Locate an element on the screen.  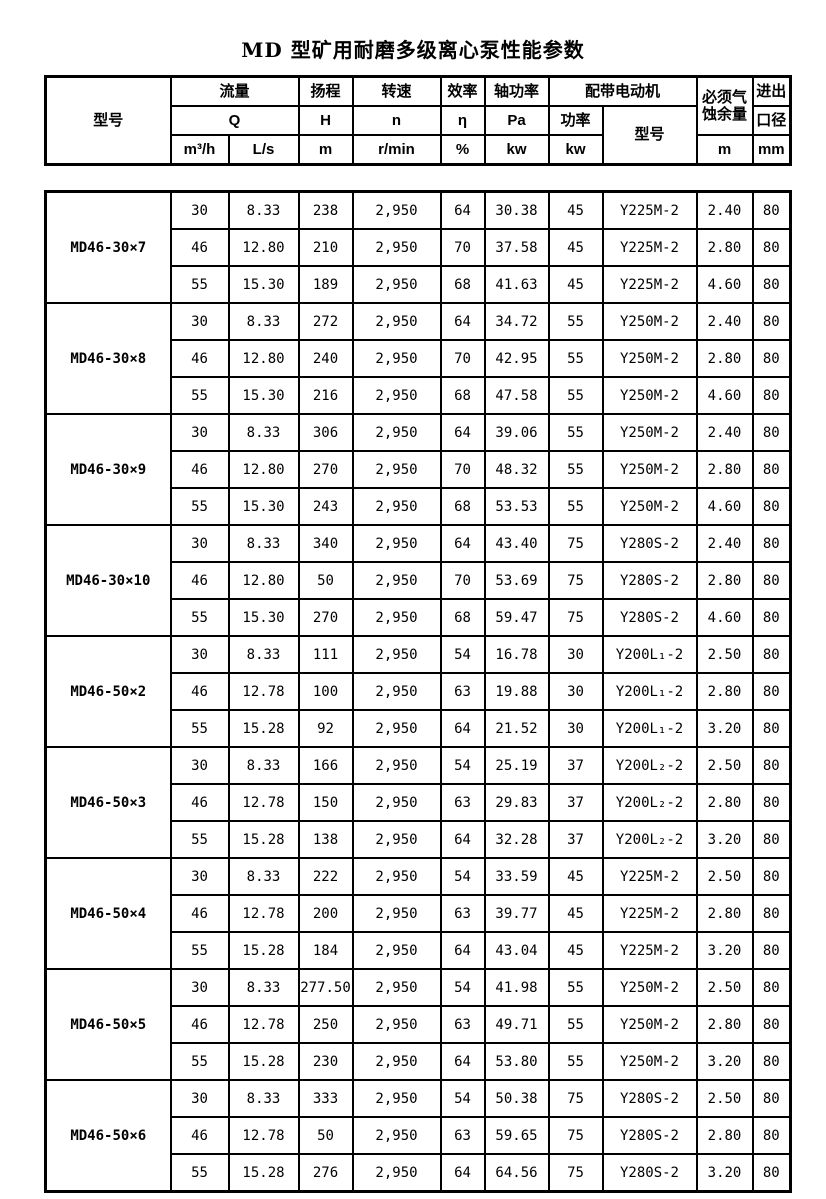
cell-head-m: 250 is located at coordinates (325, 1024).